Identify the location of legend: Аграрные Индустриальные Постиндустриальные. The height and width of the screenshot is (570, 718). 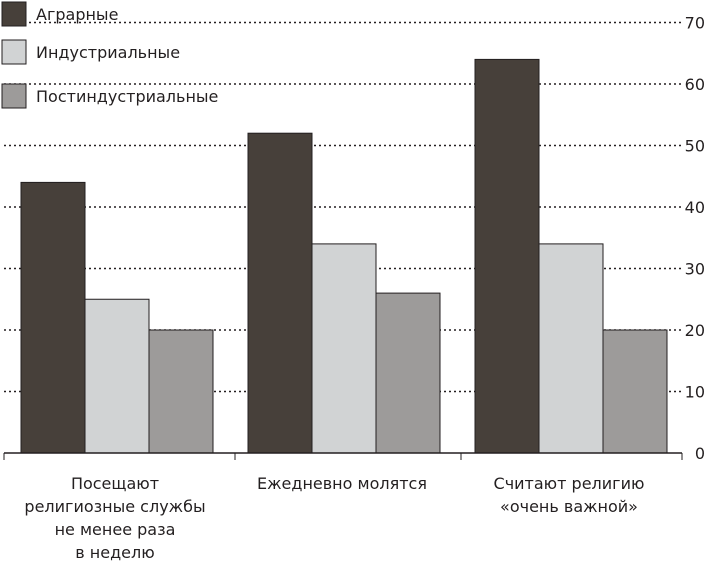
(109, 55).